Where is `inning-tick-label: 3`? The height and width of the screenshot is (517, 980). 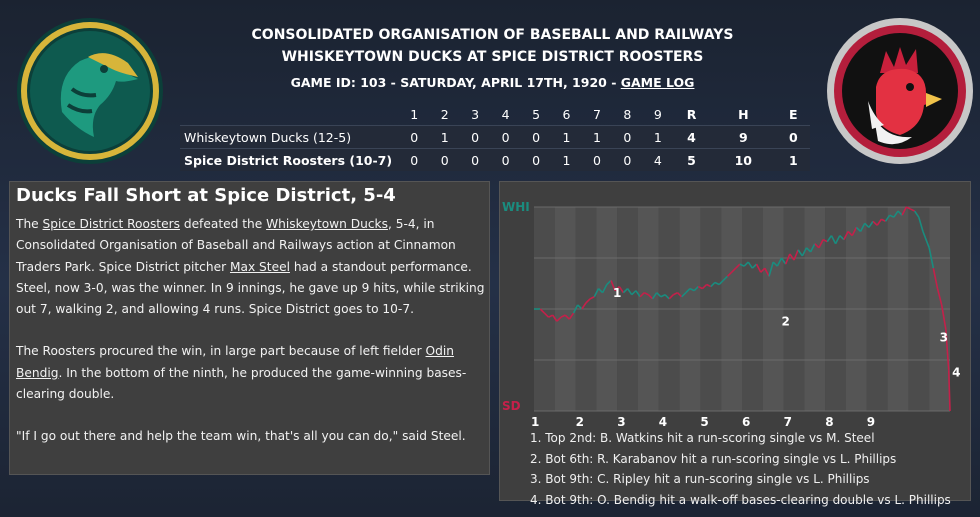
inning-tick-label: 3 is located at coordinates (621, 422).